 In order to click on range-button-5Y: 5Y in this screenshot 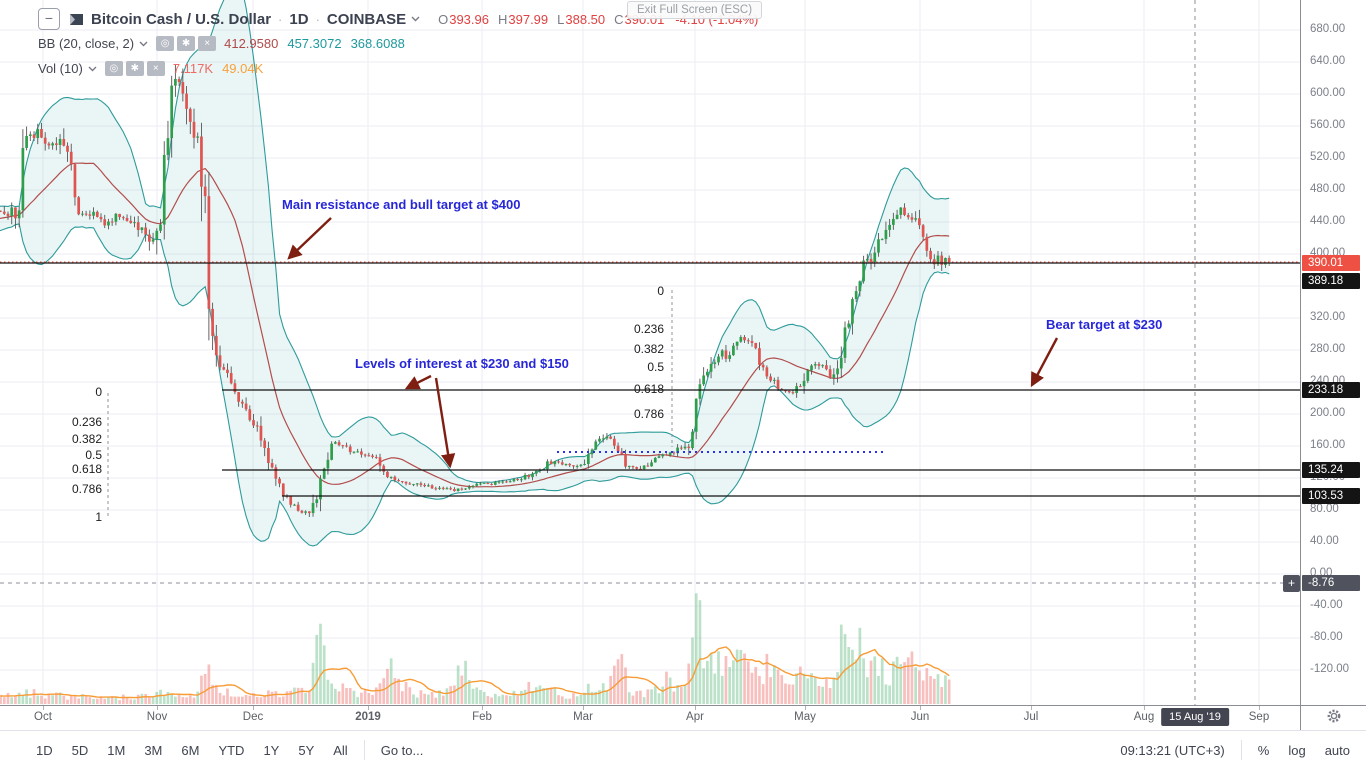, I will do `click(306, 750)`.